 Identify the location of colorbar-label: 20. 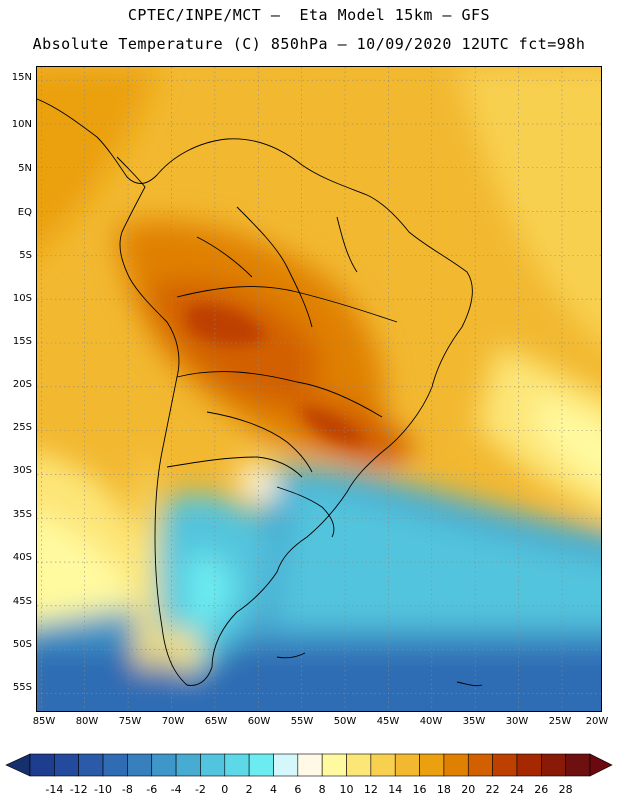
(468, 789).